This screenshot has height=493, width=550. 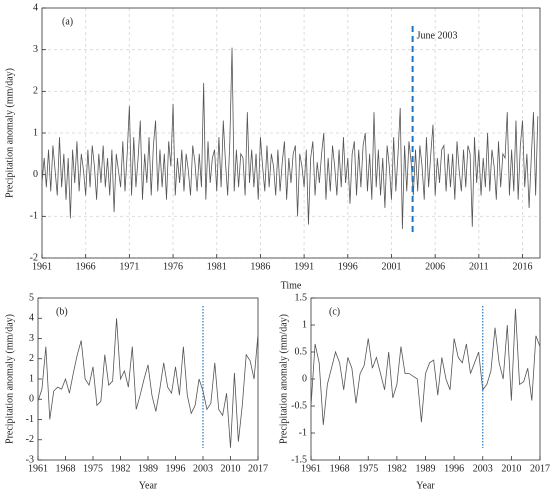 I want to click on x-tick-label: 1986, so click(x=260, y=266).